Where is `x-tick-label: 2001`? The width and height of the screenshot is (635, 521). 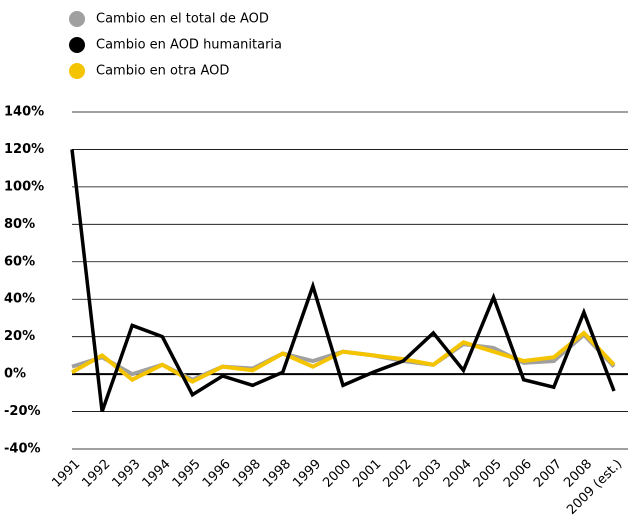 x-tick-label: 2001 is located at coordinates (367, 474).